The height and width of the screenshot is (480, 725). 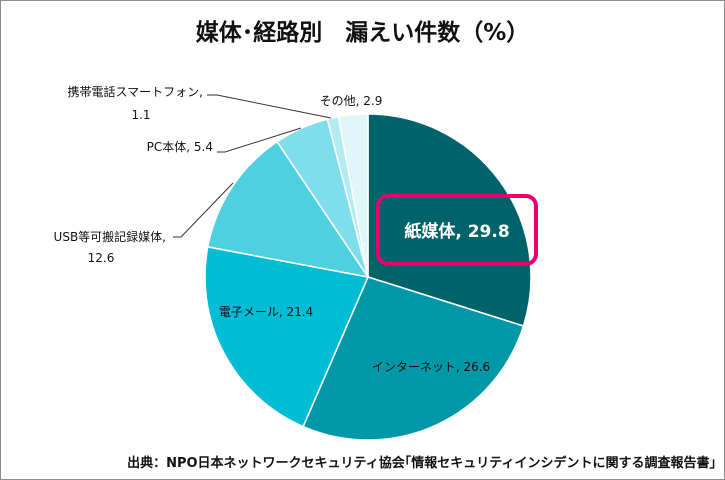 I want to click on slice-label-4: PC本体, 5.4, so click(x=180, y=147).